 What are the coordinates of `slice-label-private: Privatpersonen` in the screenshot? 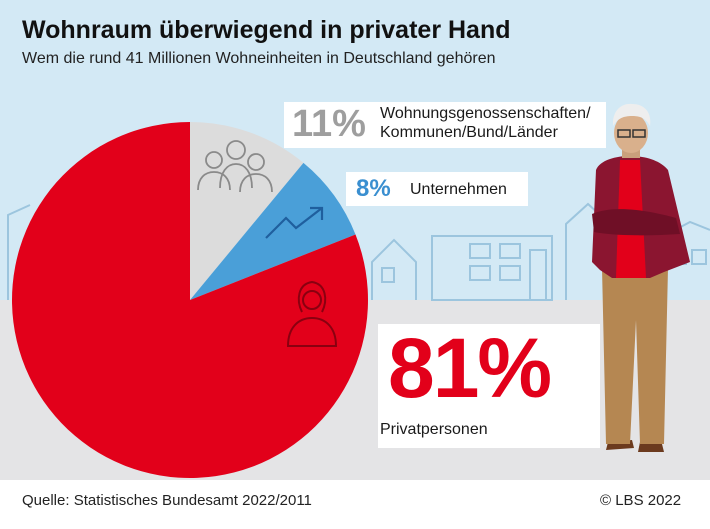 It's located at (434, 429).